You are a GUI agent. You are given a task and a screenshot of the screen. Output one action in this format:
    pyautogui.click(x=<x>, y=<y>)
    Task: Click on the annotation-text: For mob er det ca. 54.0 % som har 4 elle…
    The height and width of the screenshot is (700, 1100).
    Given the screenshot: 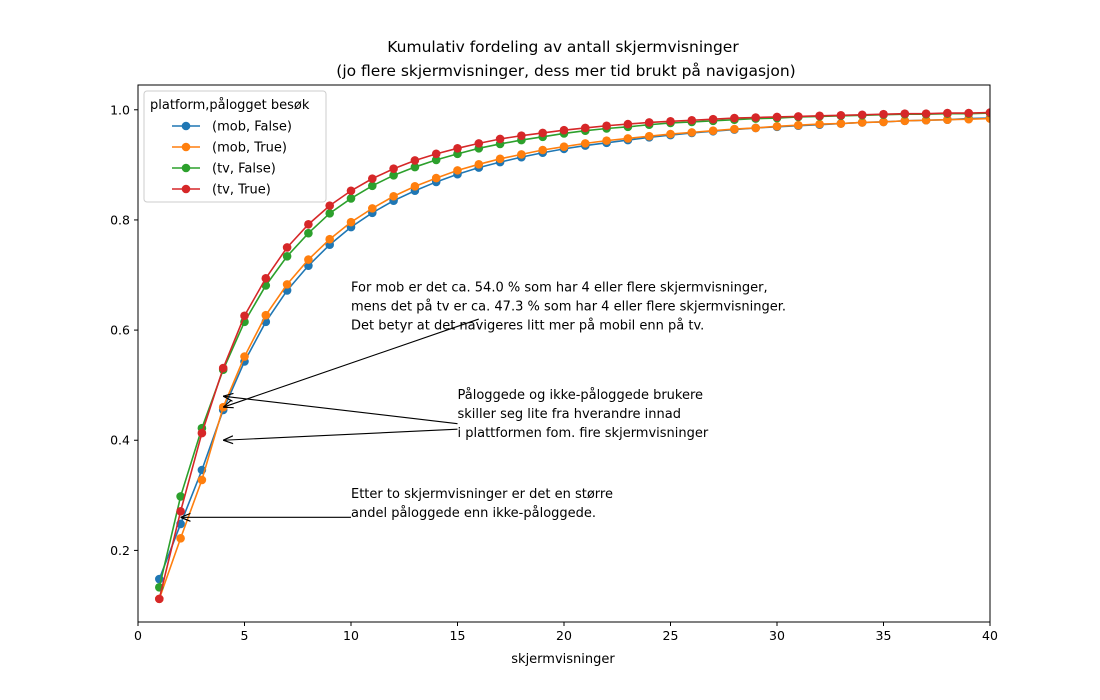 What is the action you would take?
    pyautogui.click(x=568, y=307)
    